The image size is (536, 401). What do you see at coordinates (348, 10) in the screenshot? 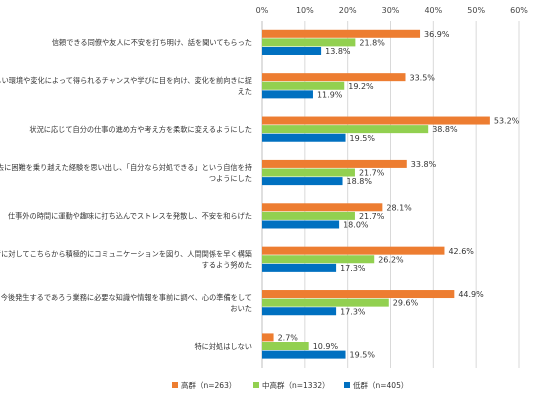
I see `x-tick-label: 20%` at bounding box center [348, 10].